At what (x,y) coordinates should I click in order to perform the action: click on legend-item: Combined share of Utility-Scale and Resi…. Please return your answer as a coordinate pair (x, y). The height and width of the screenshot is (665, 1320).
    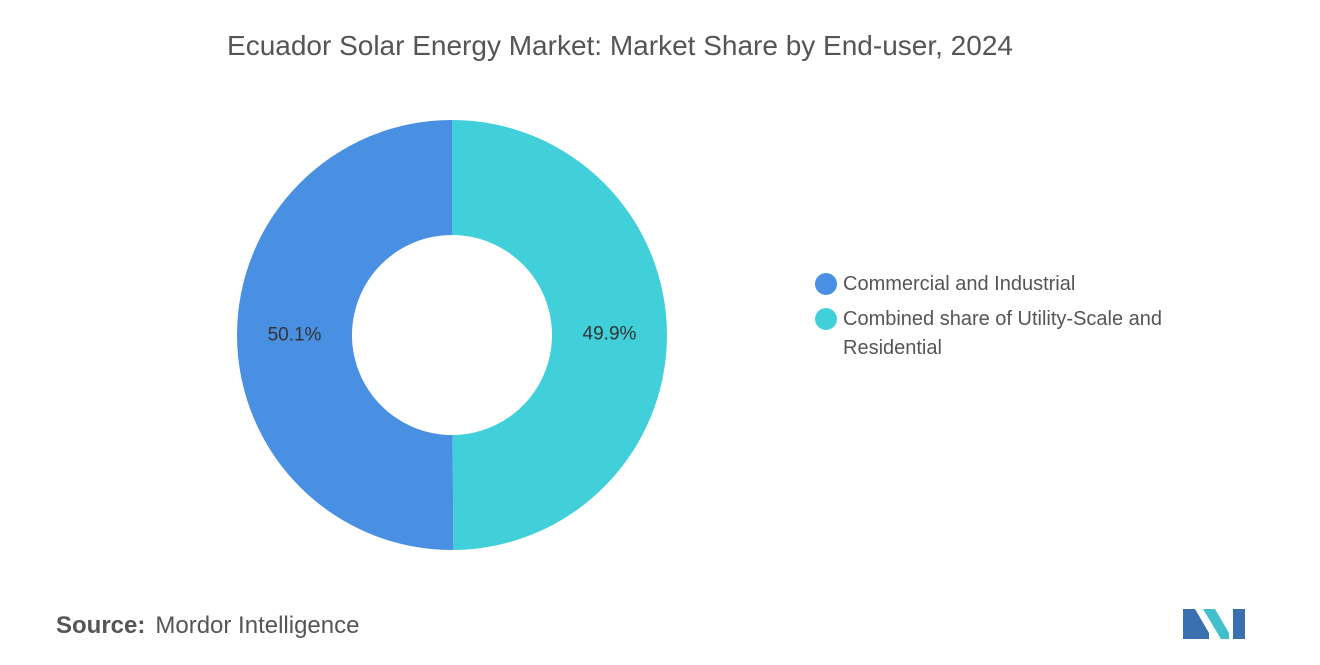
    Looking at the image, I should click on (1015, 334).